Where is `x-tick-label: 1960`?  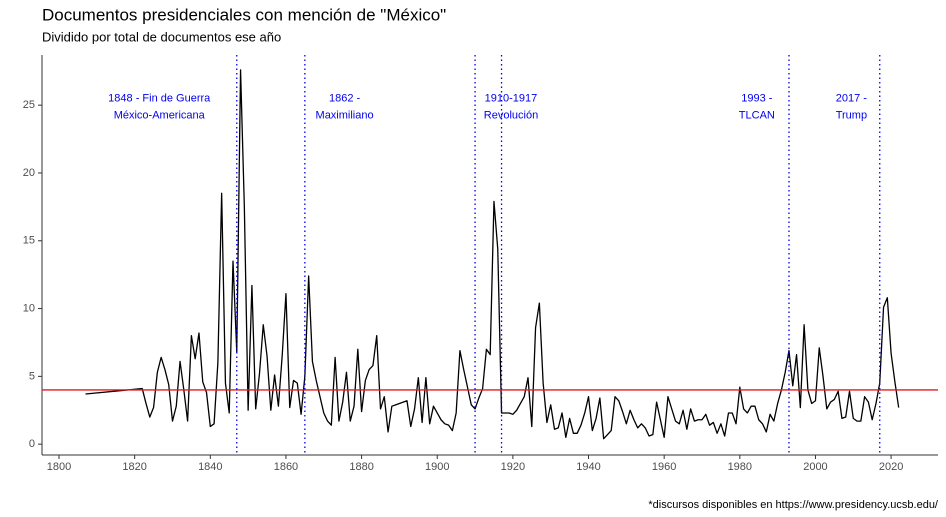
x-tick-label: 1960 is located at coordinates (664, 467).